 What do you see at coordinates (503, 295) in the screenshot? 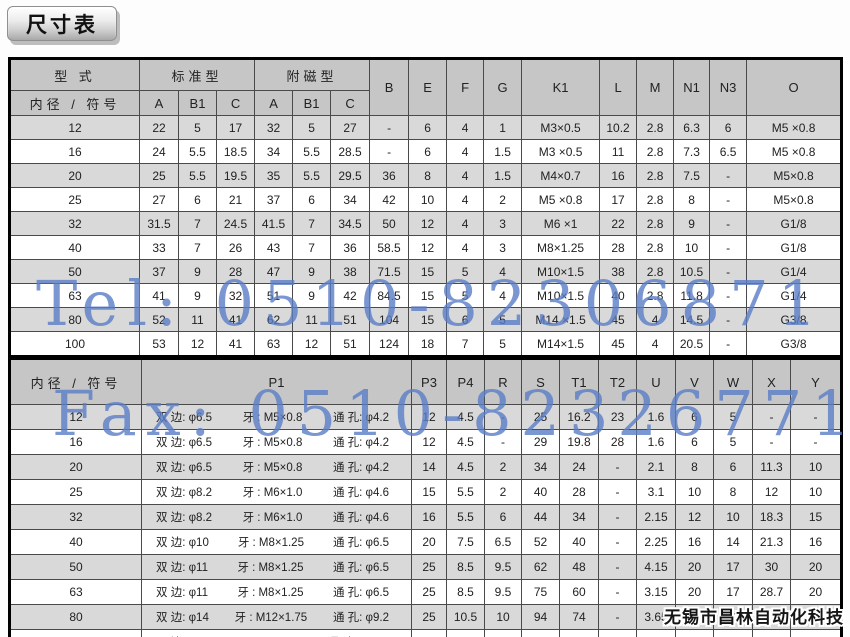
I see `cell: 4` at bounding box center [503, 295].